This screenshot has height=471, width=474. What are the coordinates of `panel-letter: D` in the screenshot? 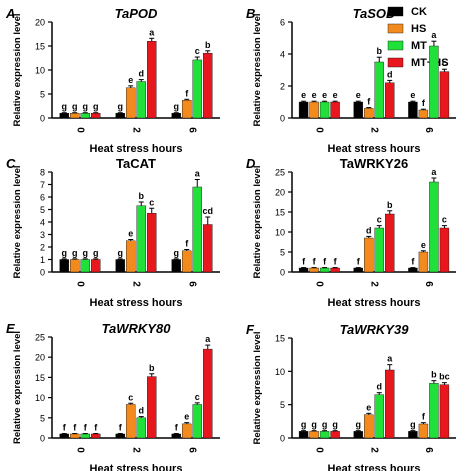 It's located at (251, 163).